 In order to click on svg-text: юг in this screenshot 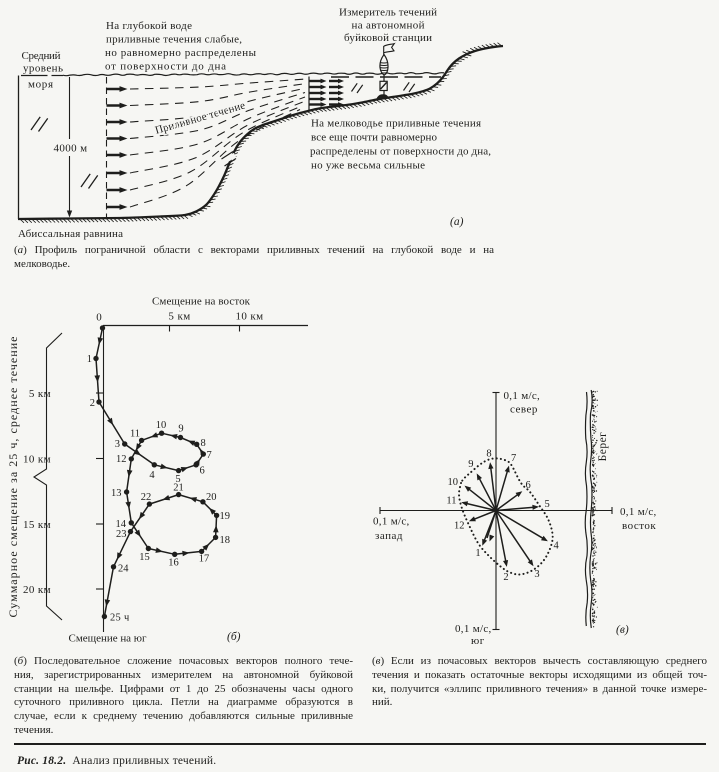, I will do `click(478, 641)`.